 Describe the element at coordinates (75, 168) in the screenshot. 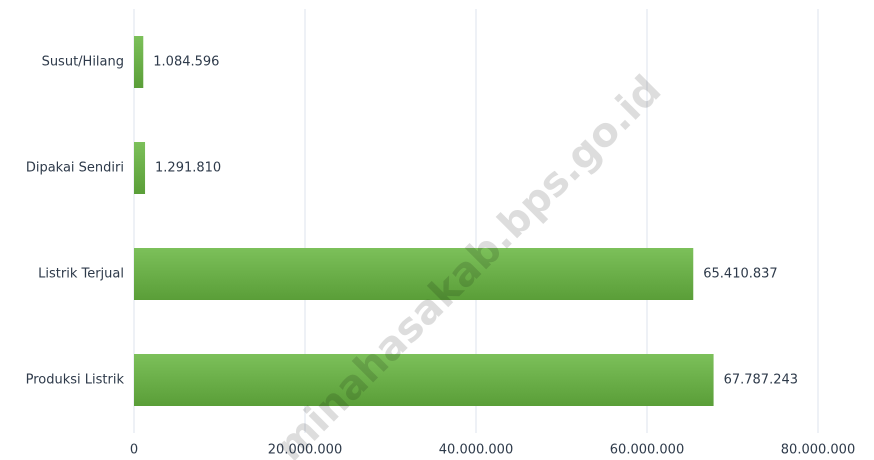

I see `y-tick-label: Dipakai Sendiri` at that location.